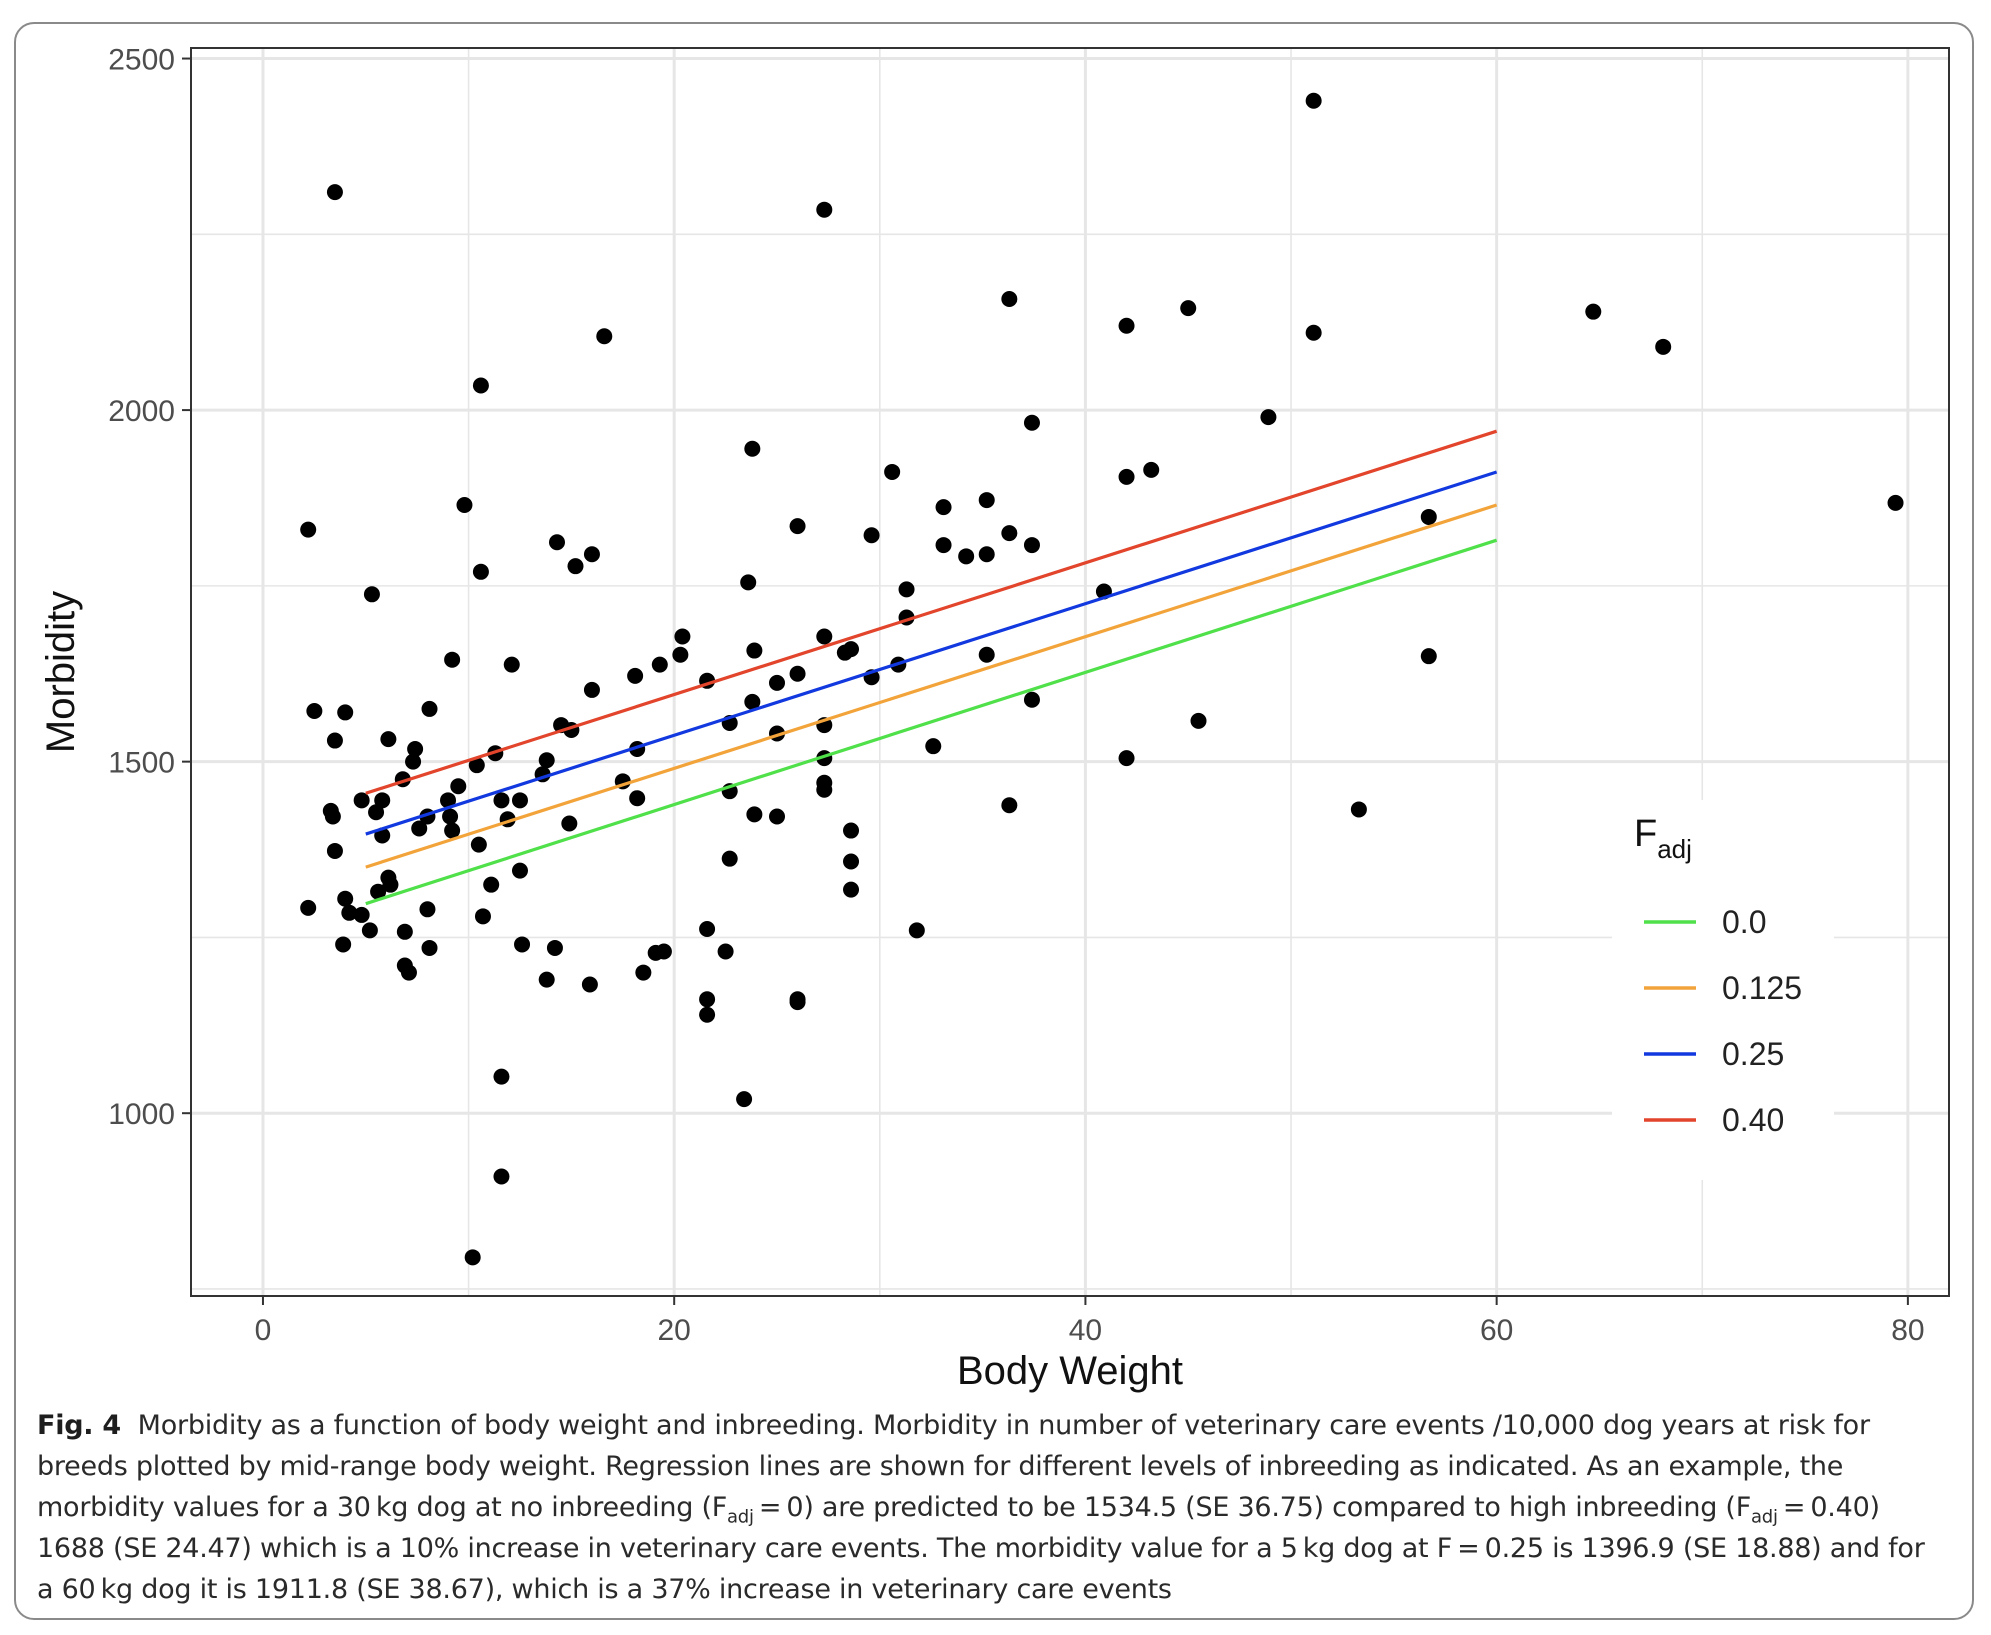  I want to click on legend-title: Fadj, so click(1663, 838).